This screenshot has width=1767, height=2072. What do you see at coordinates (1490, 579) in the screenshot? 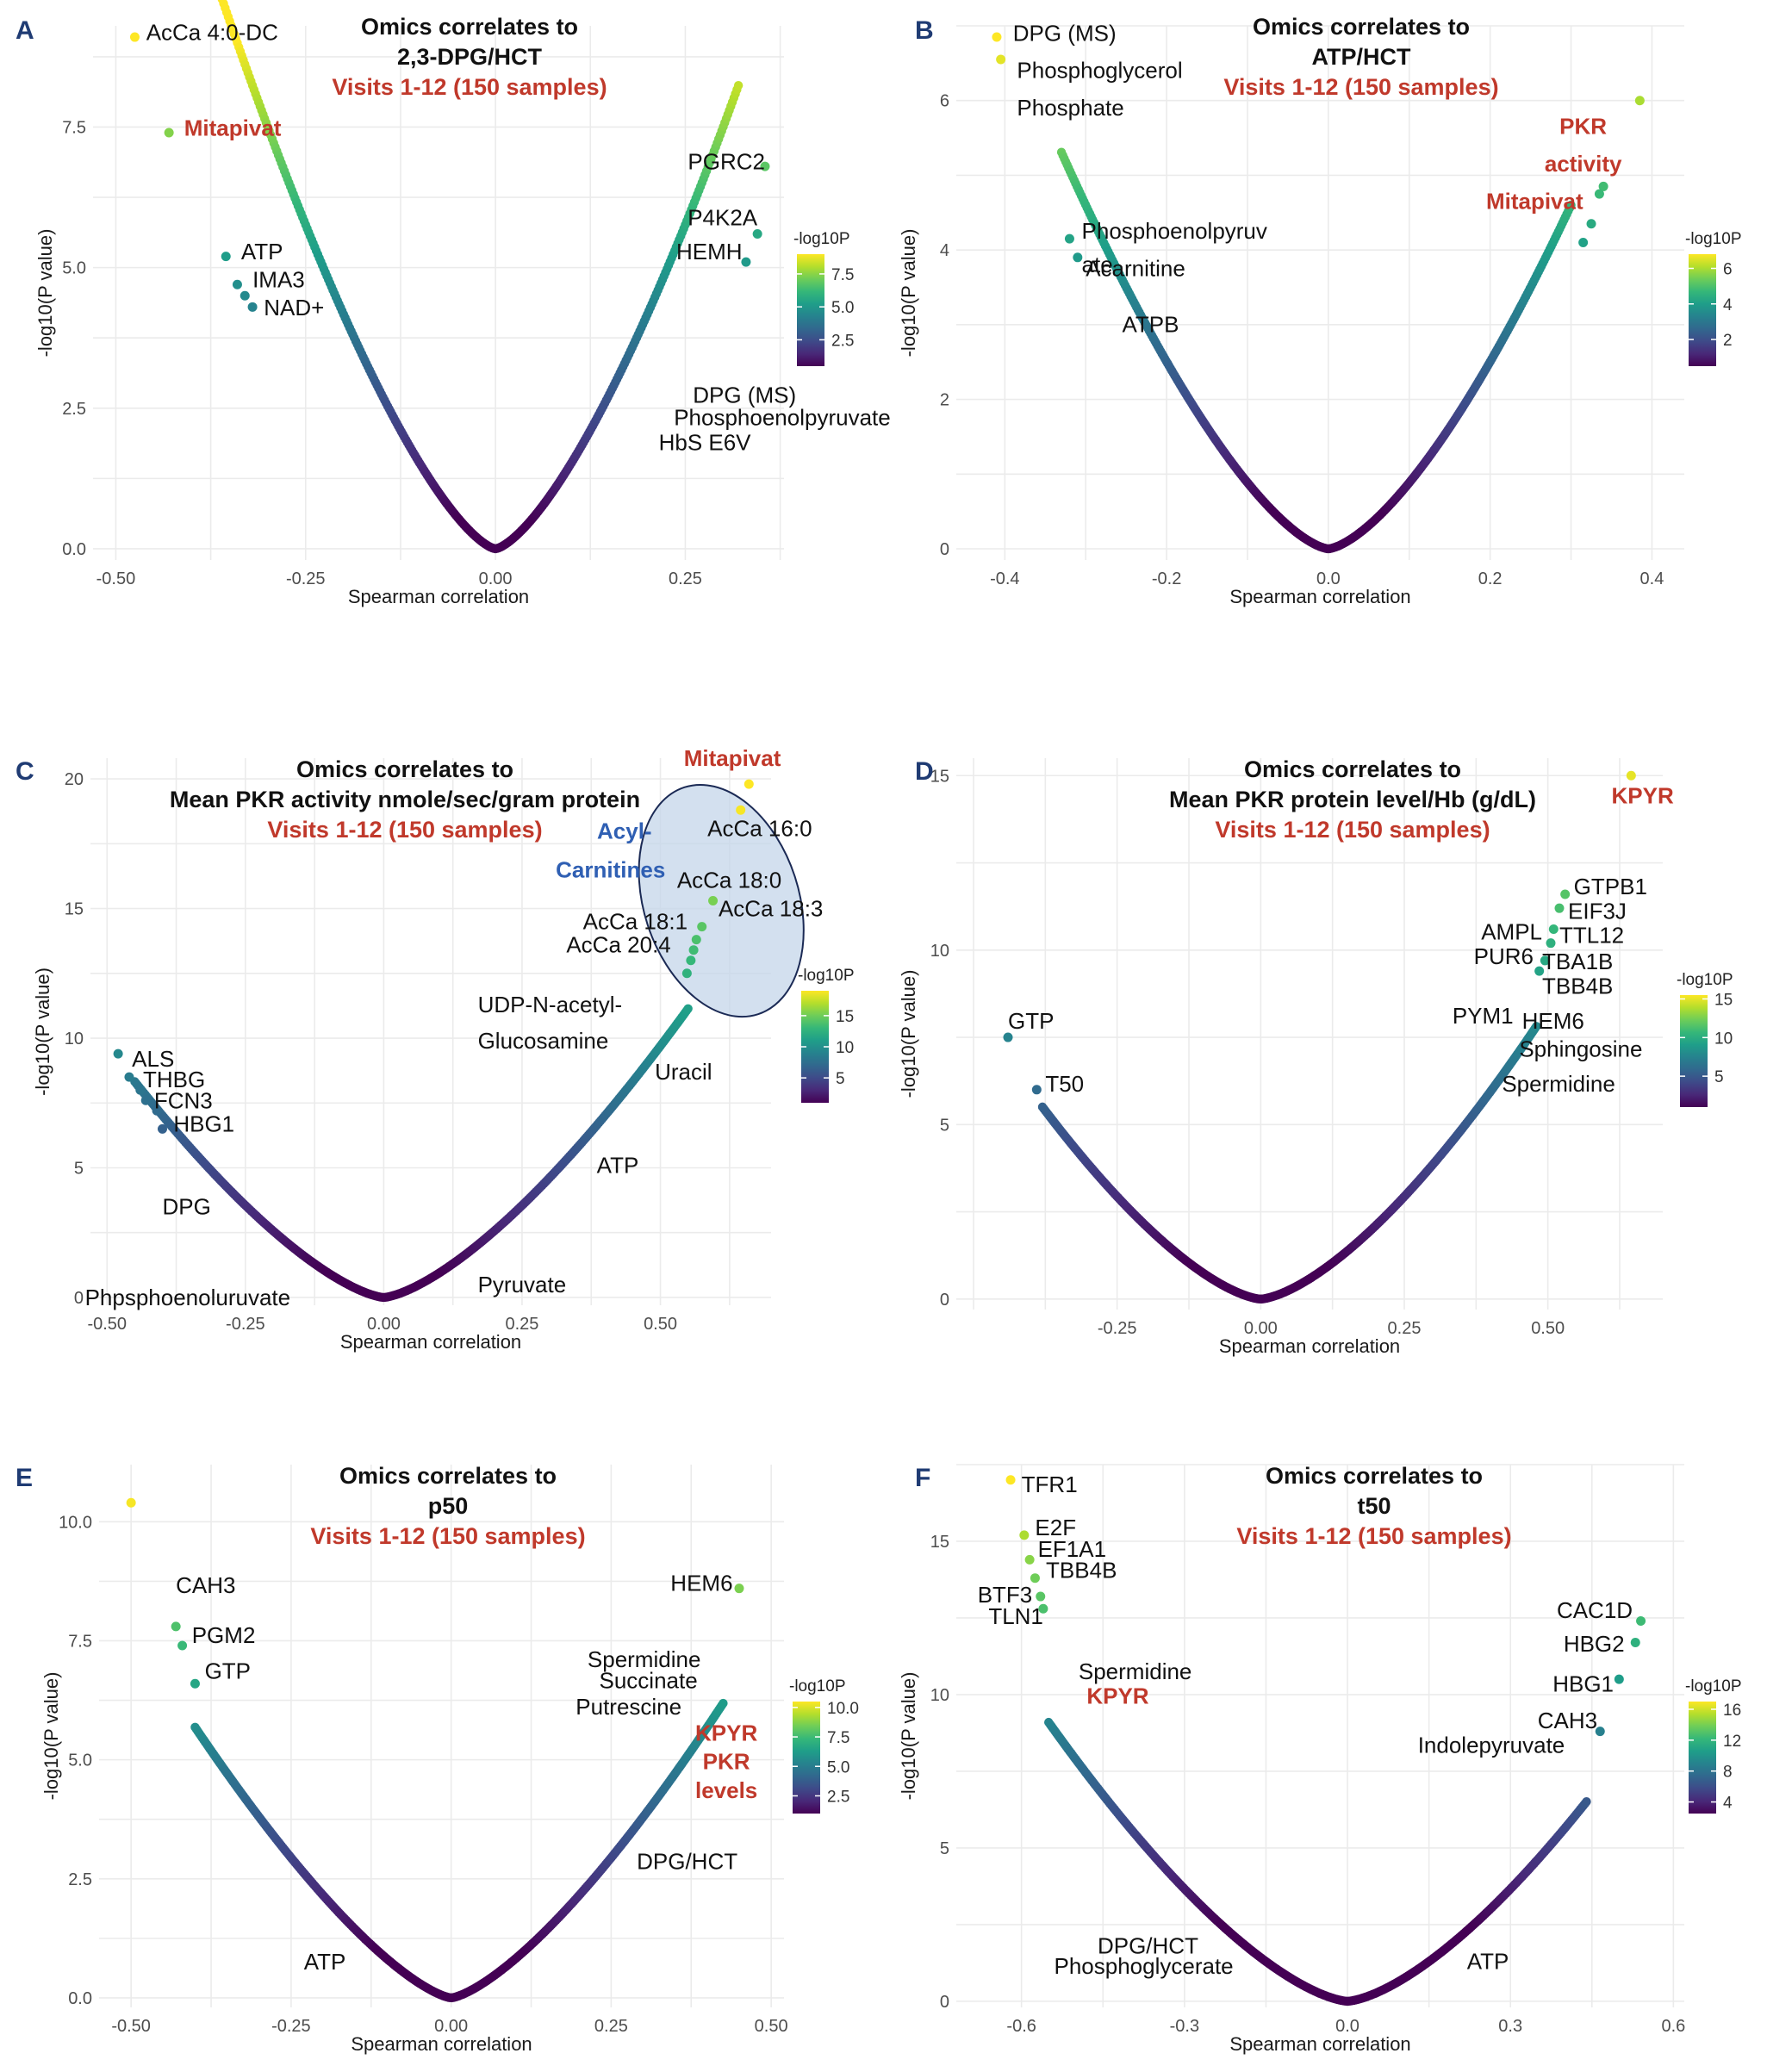
I see `x-tick-label: 0.2` at bounding box center [1490, 579].